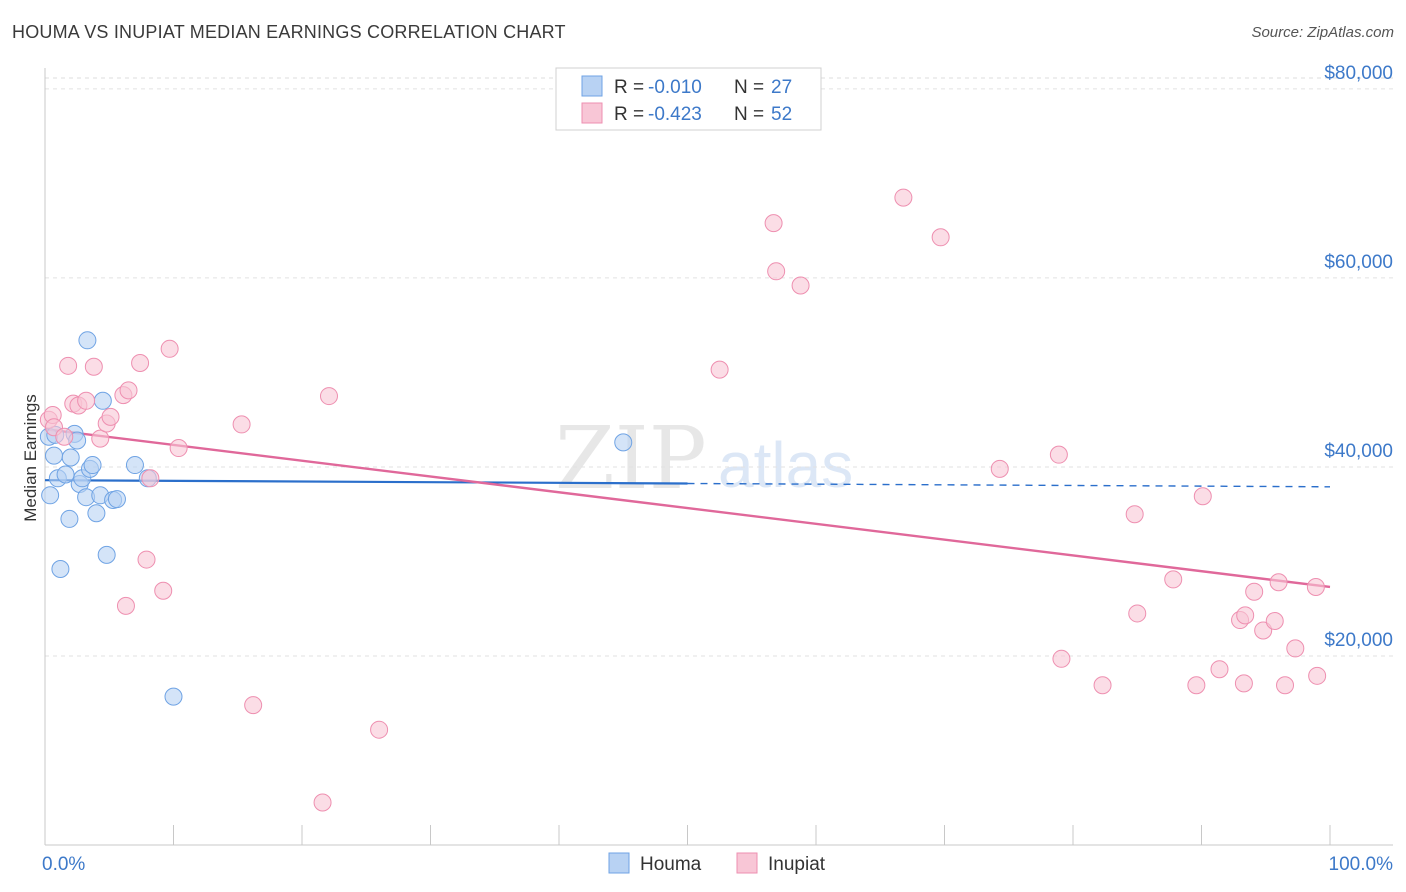 The height and width of the screenshot is (892, 1406). What do you see at coordinates (797, 864) in the screenshot?
I see `bottom-legend-inupiat: Inupiat` at bounding box center [797, 864].